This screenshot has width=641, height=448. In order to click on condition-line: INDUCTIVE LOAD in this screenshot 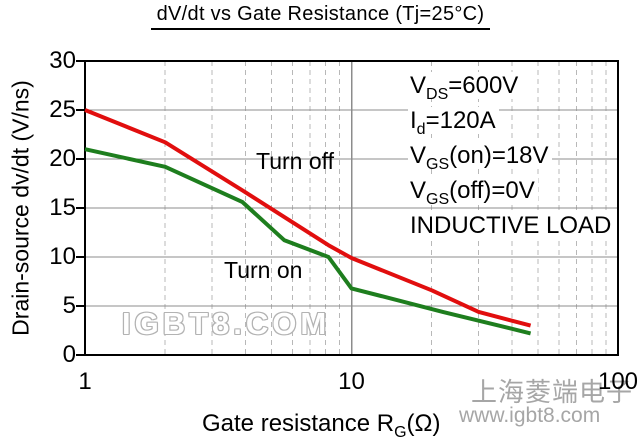, I will do `click(511, 225)`.